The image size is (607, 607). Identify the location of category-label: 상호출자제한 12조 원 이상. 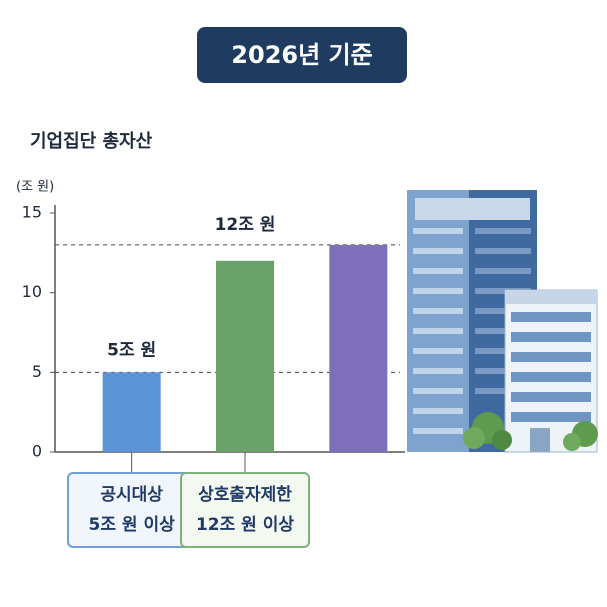
(245, 510).